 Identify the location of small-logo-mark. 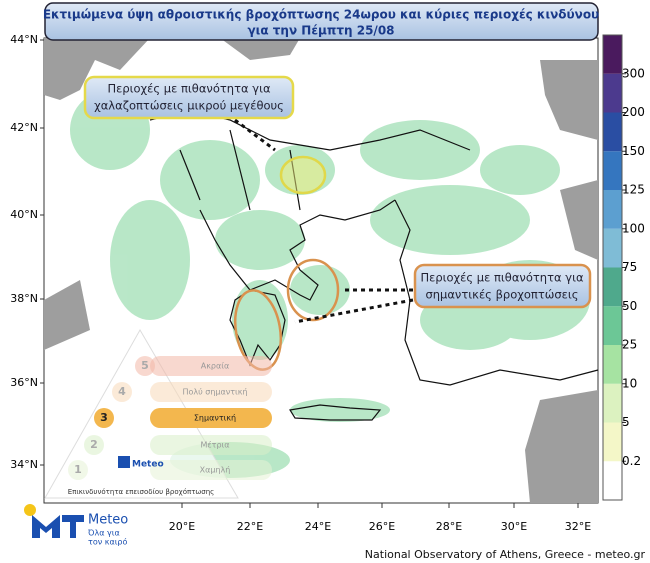
(124, 462).